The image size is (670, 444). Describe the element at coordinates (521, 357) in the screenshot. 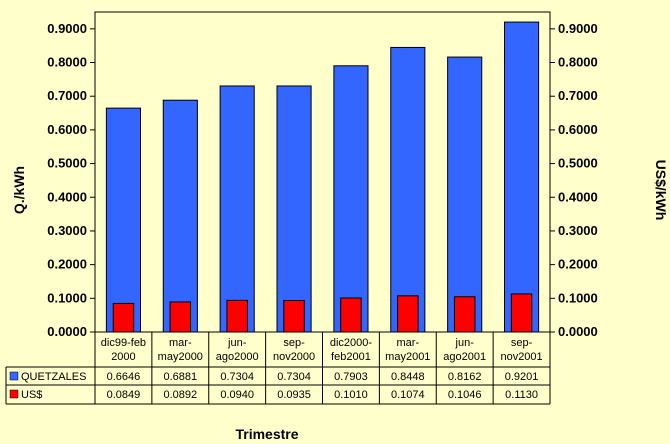

I see `x-tick-label: nov2001` at that location.